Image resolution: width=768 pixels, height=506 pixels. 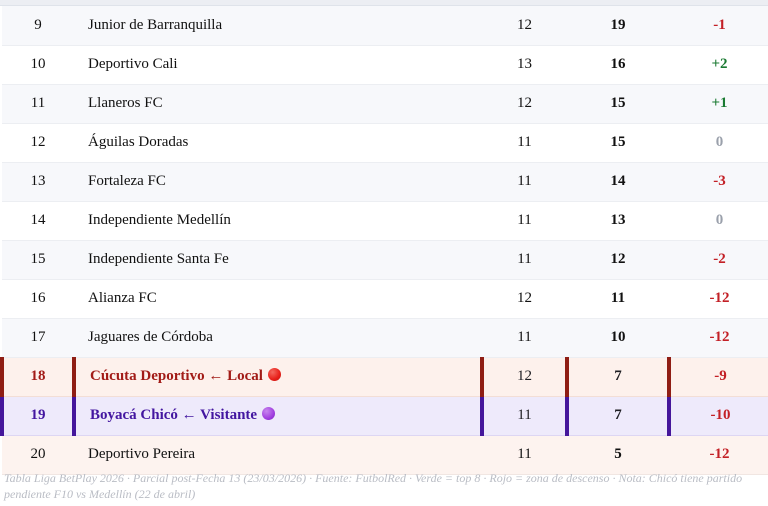 I want to click on cell-team: Fortaleza FC, so click(x=278, y=182).